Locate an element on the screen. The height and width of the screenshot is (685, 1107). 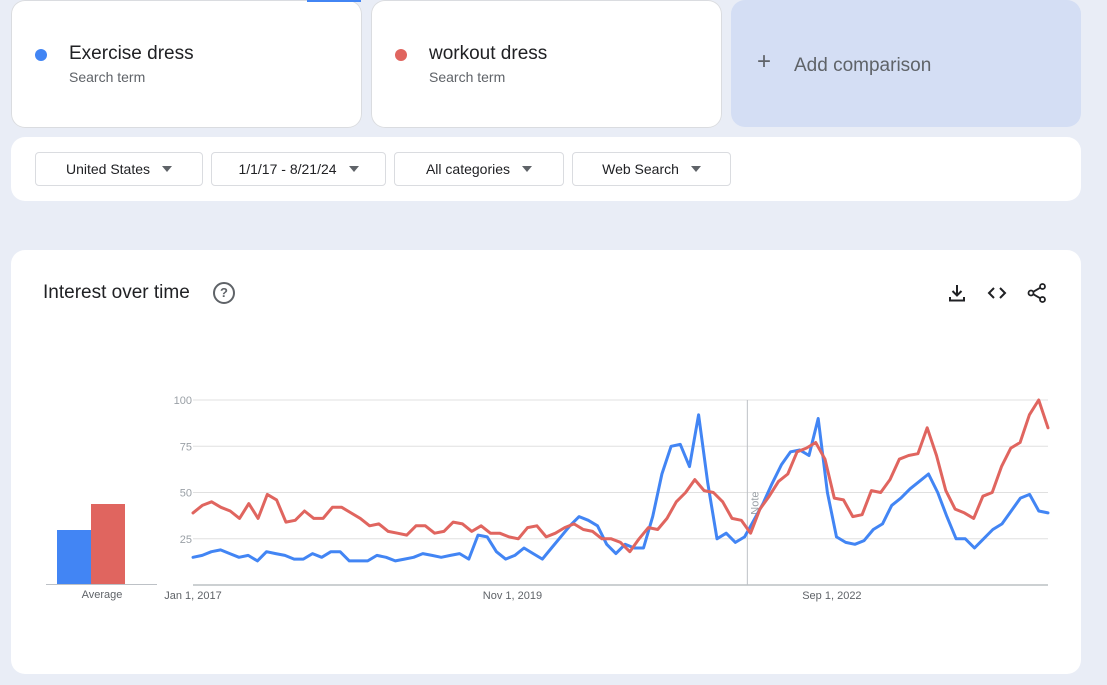
average-bar-workout-dress is located at coordinates (108, 544).